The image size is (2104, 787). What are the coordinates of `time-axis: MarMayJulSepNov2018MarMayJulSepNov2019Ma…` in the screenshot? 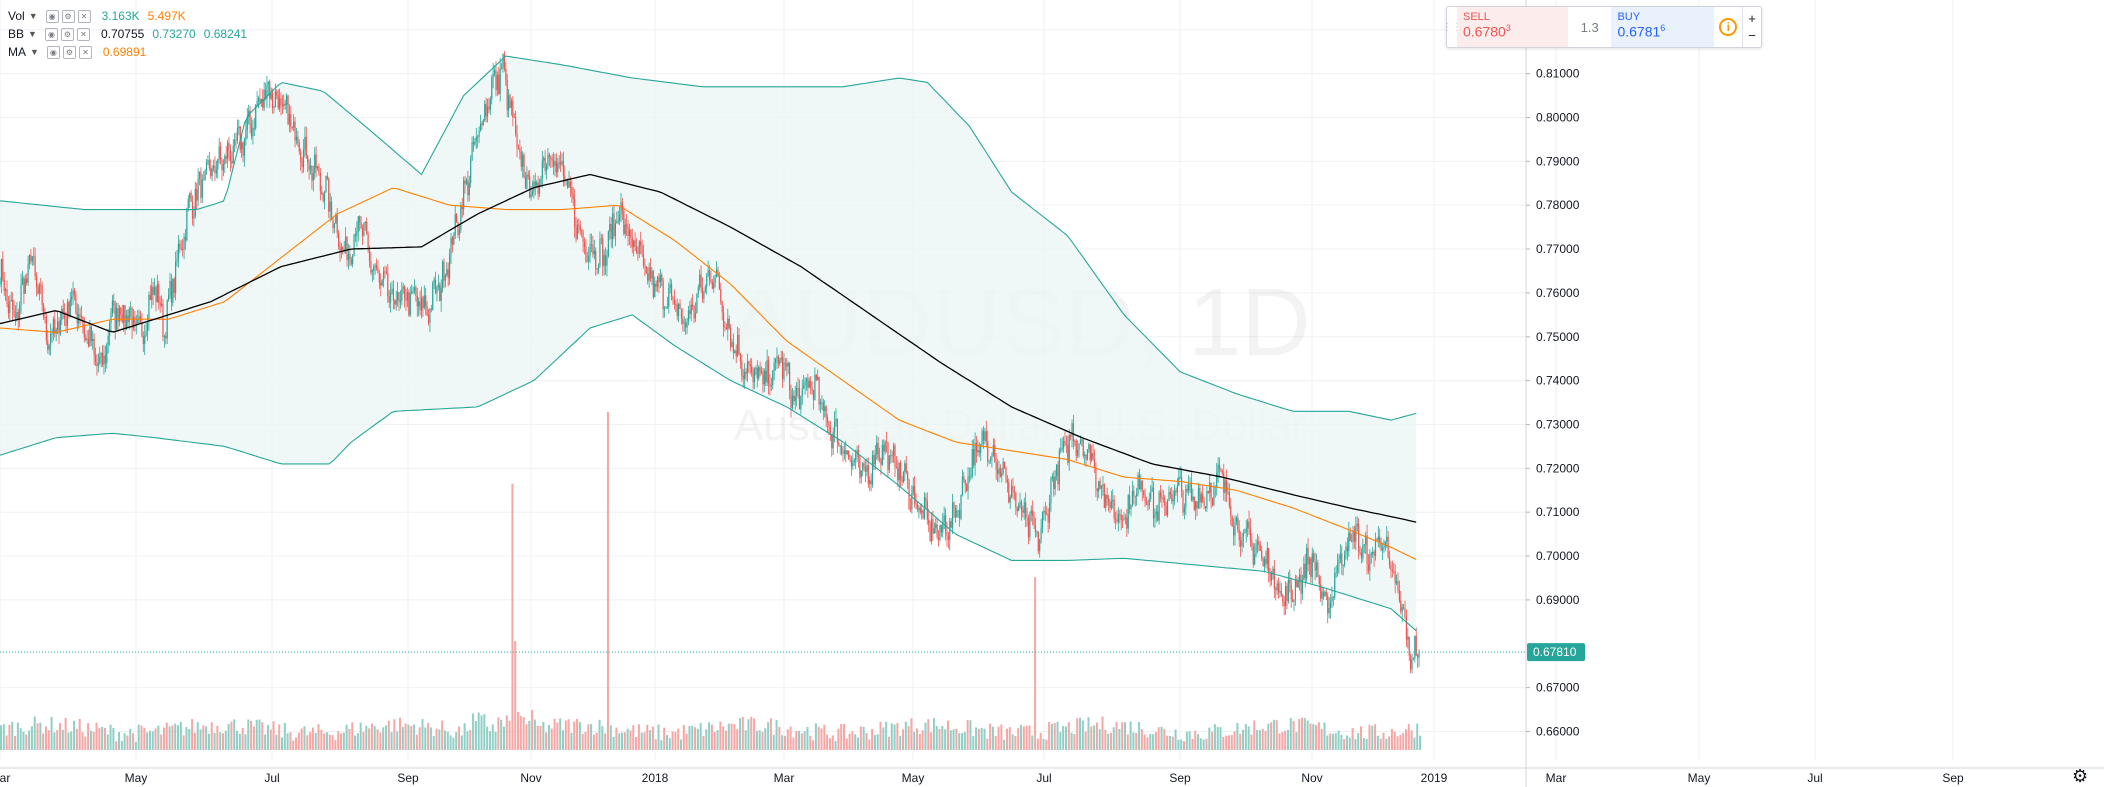 It's located at (1052, 776).